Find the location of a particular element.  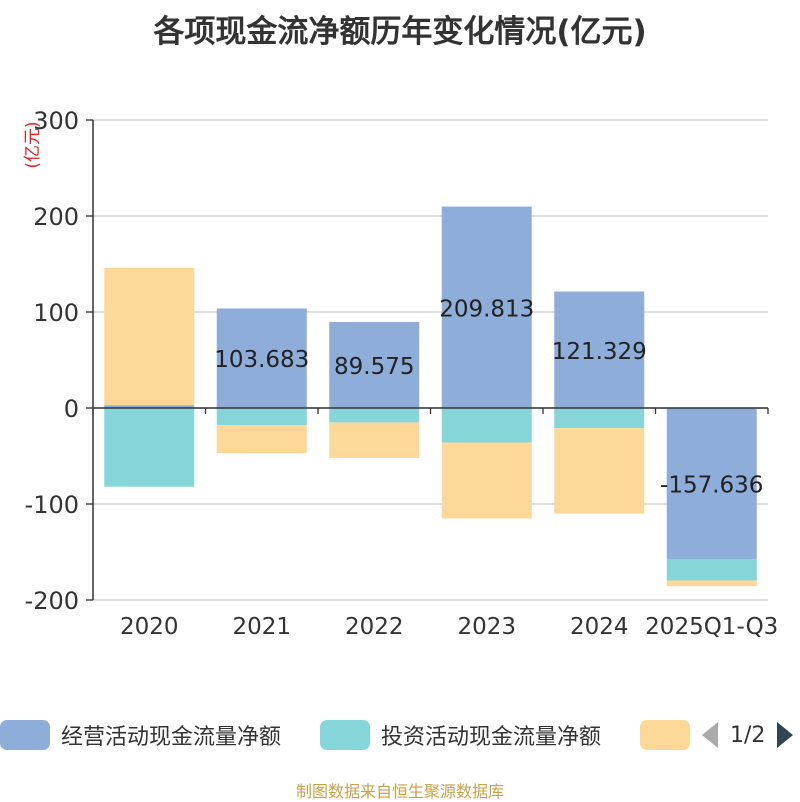

legend-item-financing is located at coordinates (665, 735).